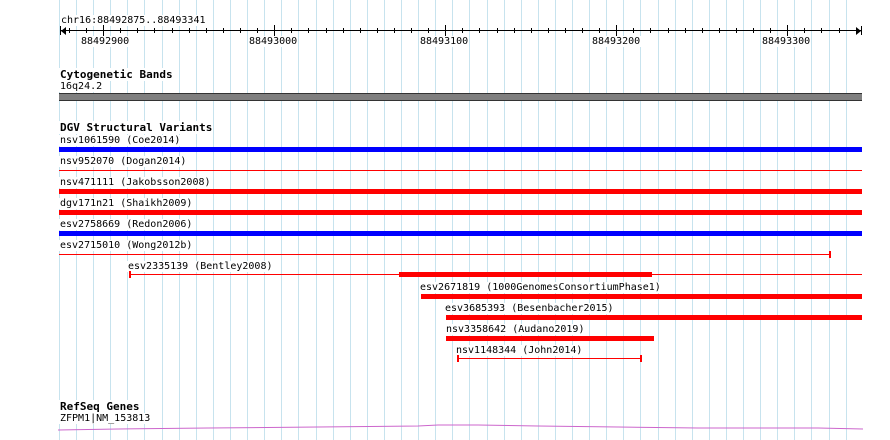 The width and height of the screenshot is (890, 440). What do you see at coordinates (81, 86) in the screenshot?
I see `cytoband-label: 16q24.2` at bounding box center [81, 86].